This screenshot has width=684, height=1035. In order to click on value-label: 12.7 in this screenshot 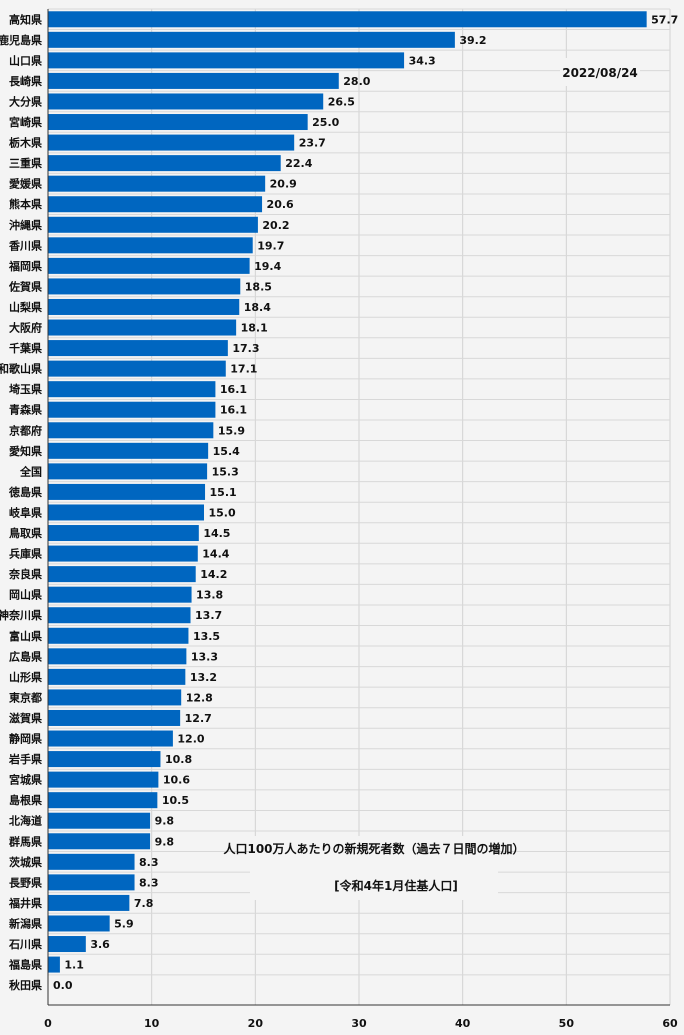, I will do `click(198, 718)`.